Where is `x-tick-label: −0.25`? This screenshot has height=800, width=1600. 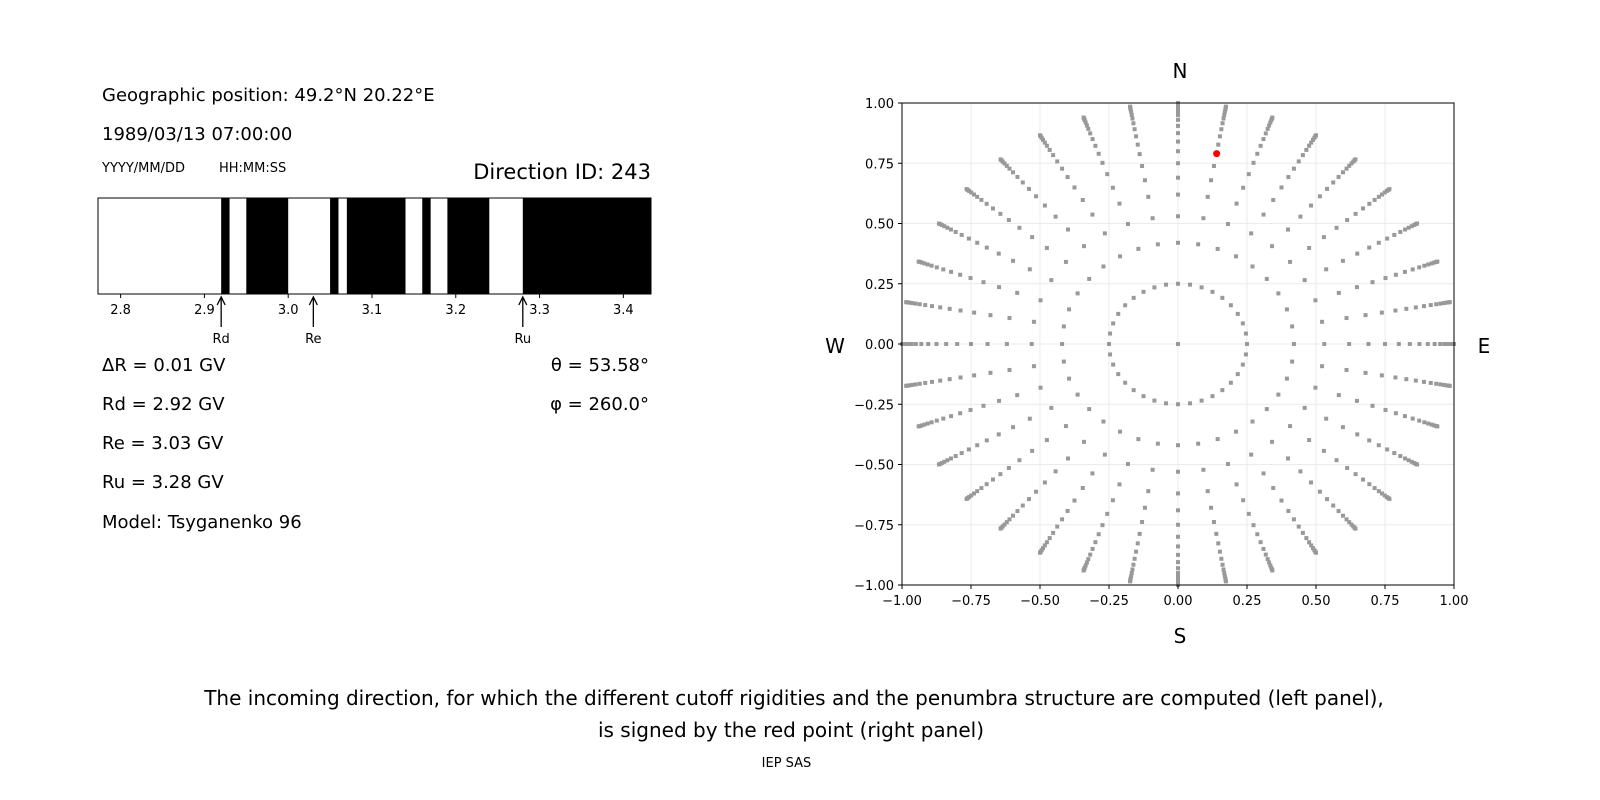 x-tick-label: −0.25 is located at coordinates (1109, 601).